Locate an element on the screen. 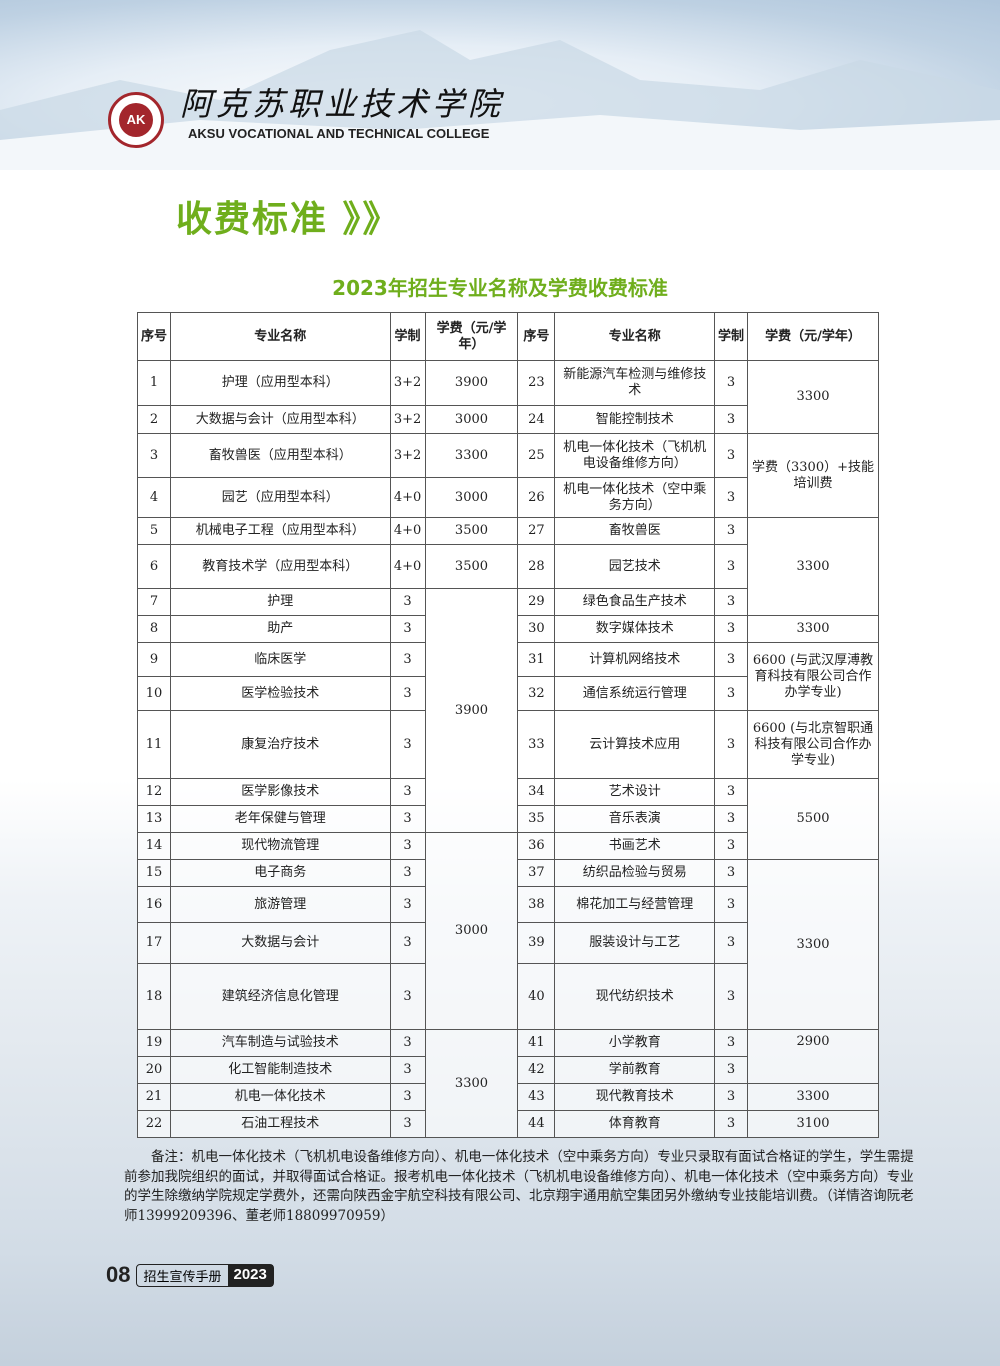  major-name: 畜牧兽医 is located at coordinates (635, 531).